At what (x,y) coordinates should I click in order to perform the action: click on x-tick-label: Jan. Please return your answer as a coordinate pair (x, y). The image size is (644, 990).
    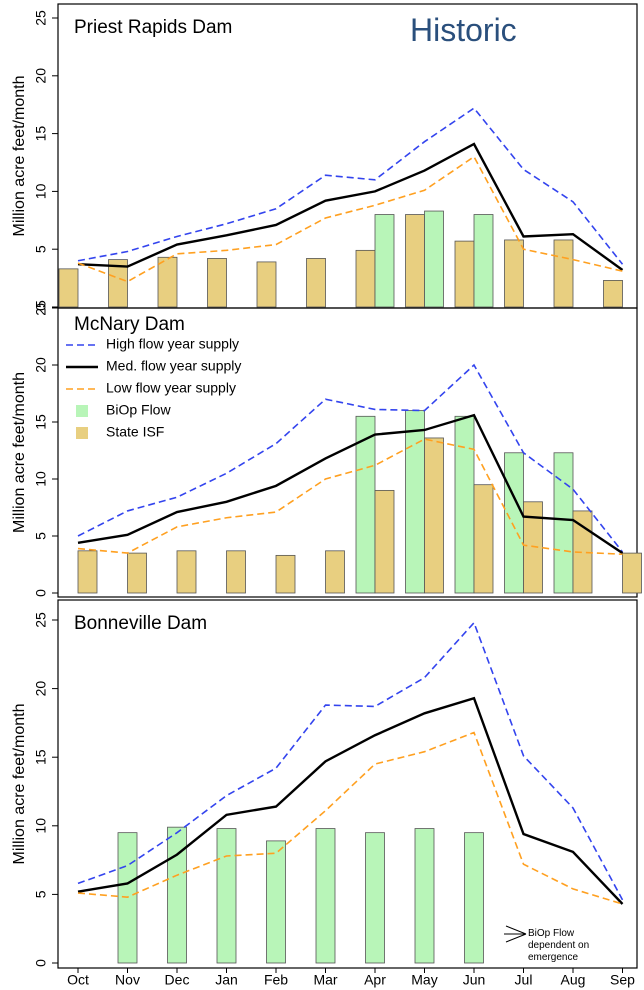
    Looking at the image, I should click on (226, 980).